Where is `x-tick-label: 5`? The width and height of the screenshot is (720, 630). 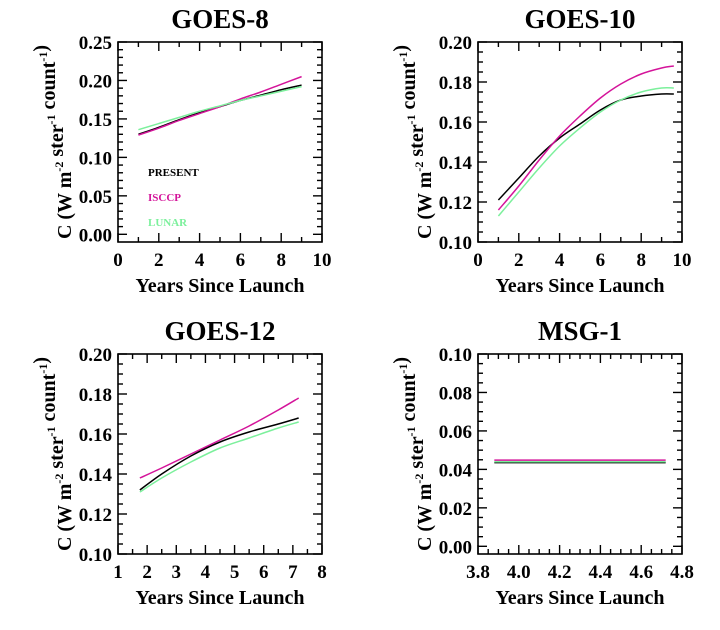 x-tick-label: 5 is located at coordinates (235, 572).